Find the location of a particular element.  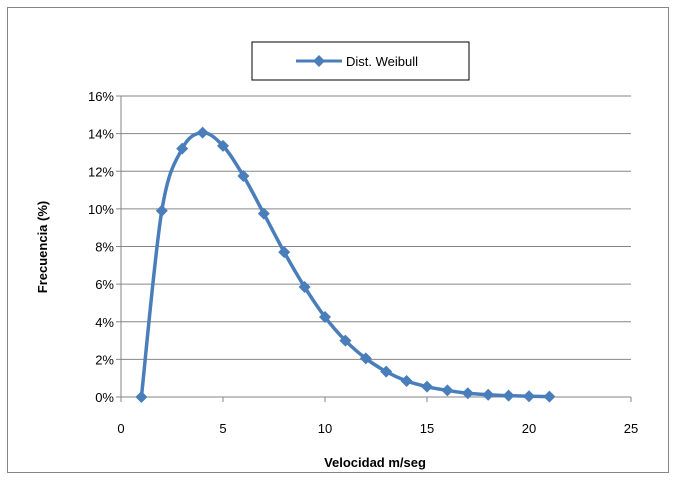

x-tick-label: 0 is located at coordinates (120, 428).